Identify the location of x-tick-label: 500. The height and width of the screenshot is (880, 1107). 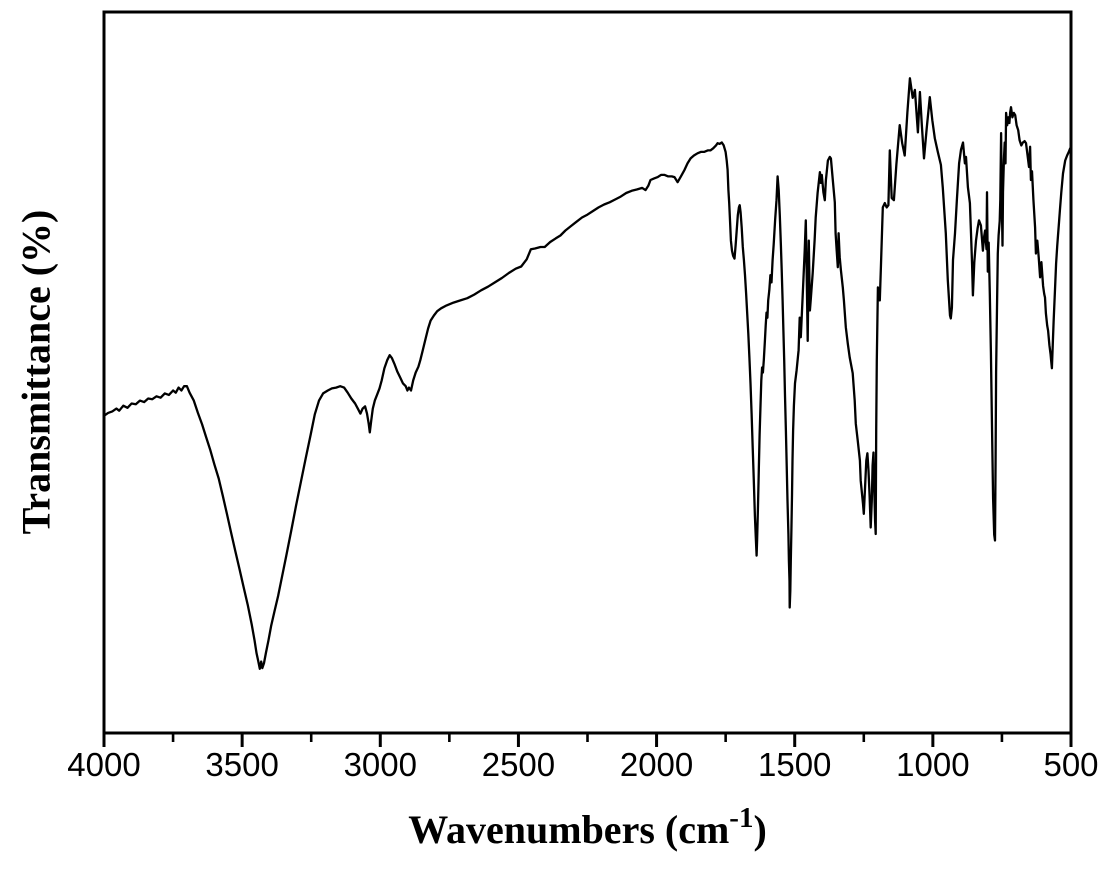
(1071, 764).